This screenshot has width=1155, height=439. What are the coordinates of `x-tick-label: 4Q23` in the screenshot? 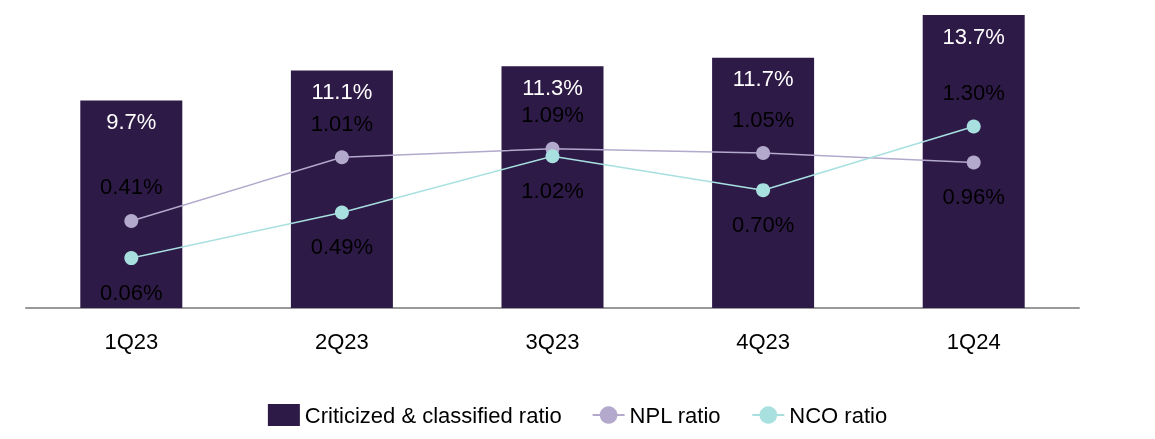 It's located at (763, 341).